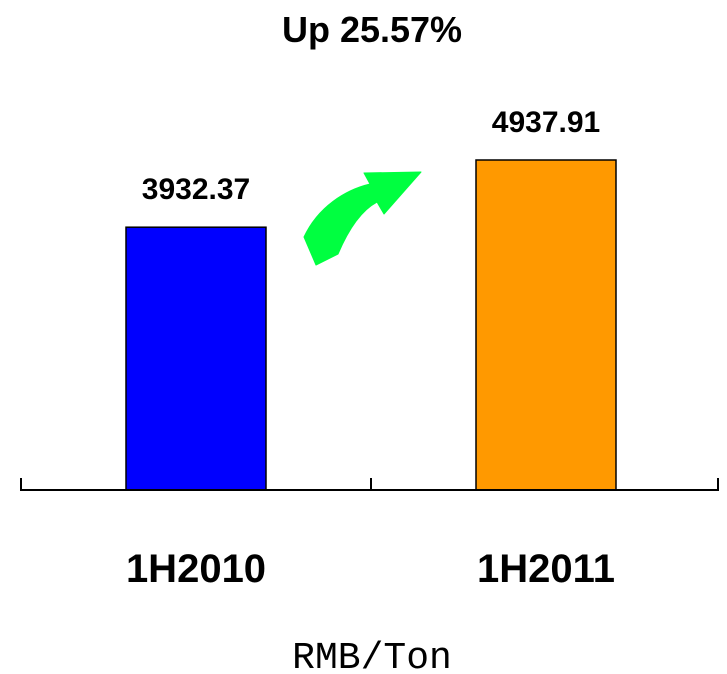  Describe the element at coordinates (196, 358) in the screenshot. I see `bar-1H2010` at that location.